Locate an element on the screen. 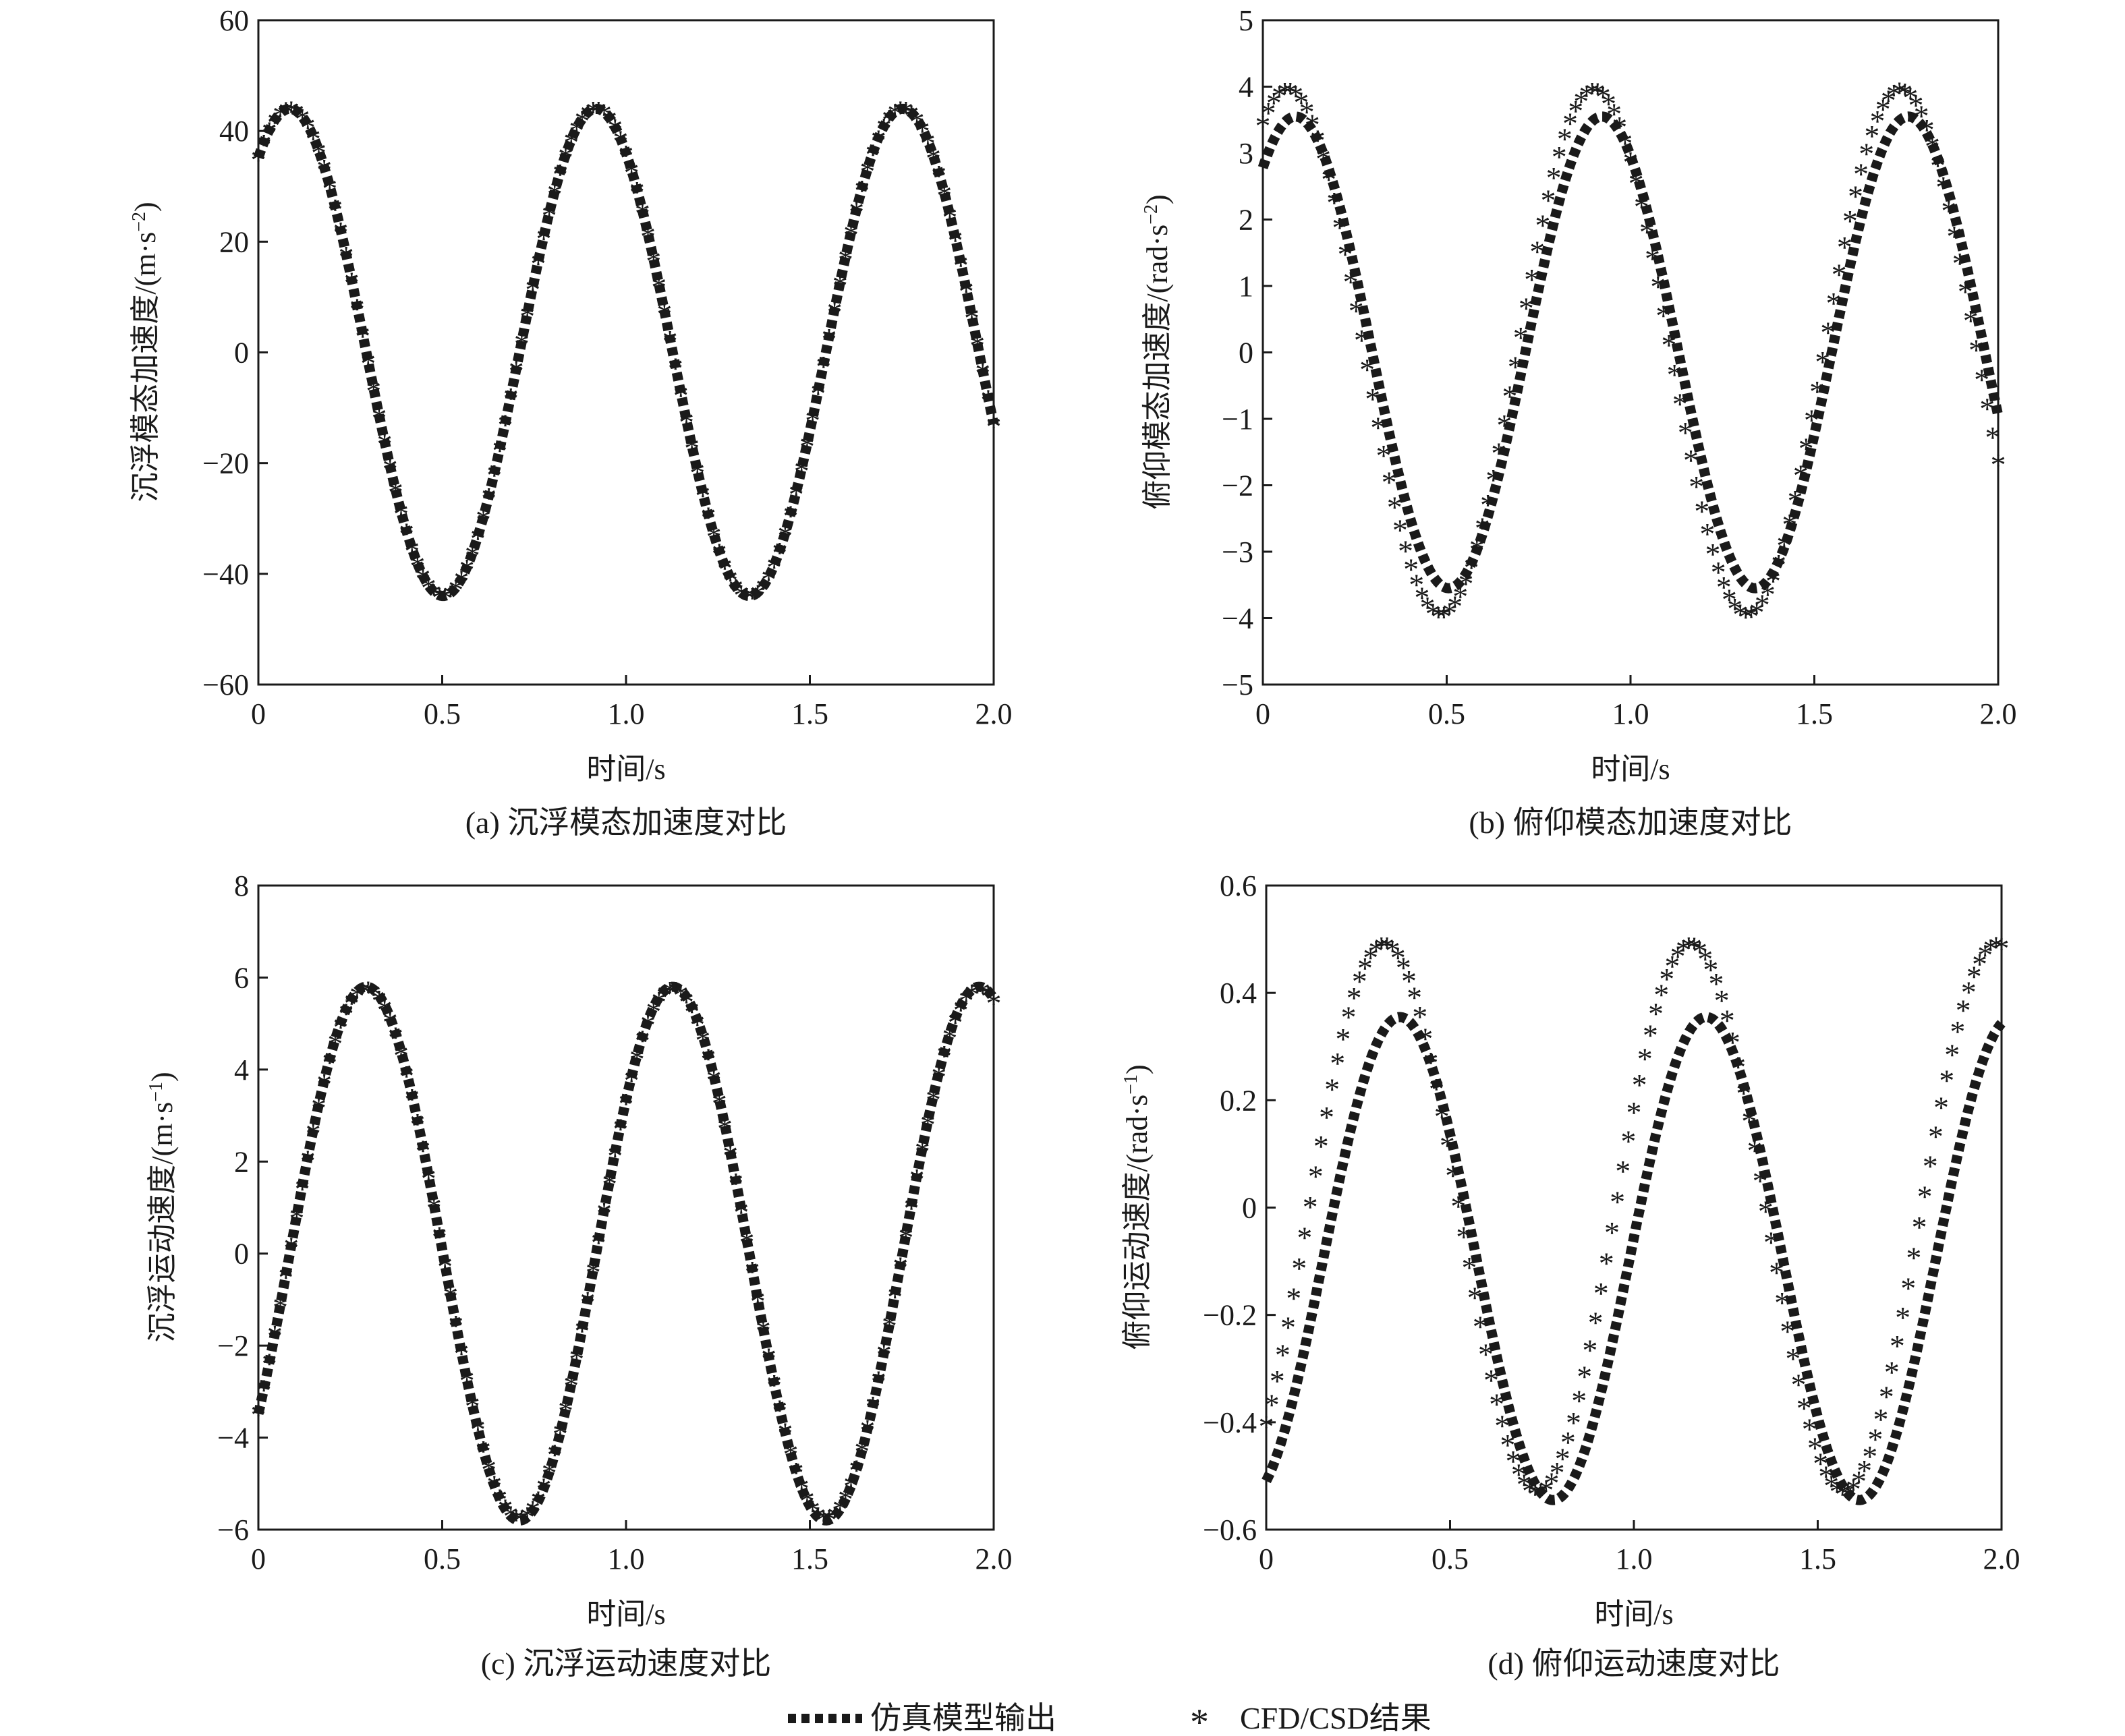 Image resolution: width=2125 pixels, height=1736 pixels. y-tick-label-b: −2 is located at coordinates (1238, 486).